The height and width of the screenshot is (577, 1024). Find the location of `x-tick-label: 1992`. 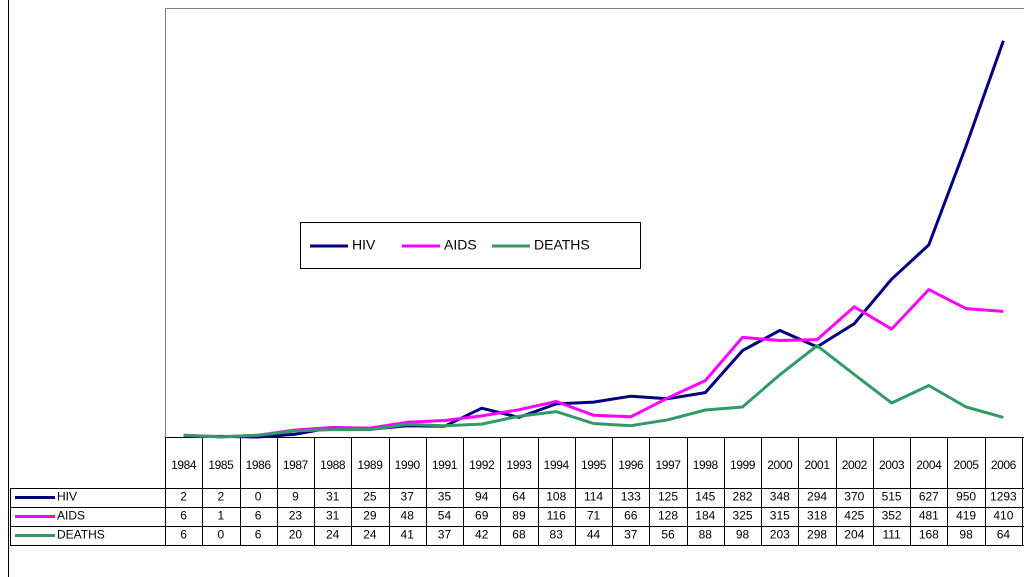

x-tick-label: 1992 is located at coordinates (482, 465).